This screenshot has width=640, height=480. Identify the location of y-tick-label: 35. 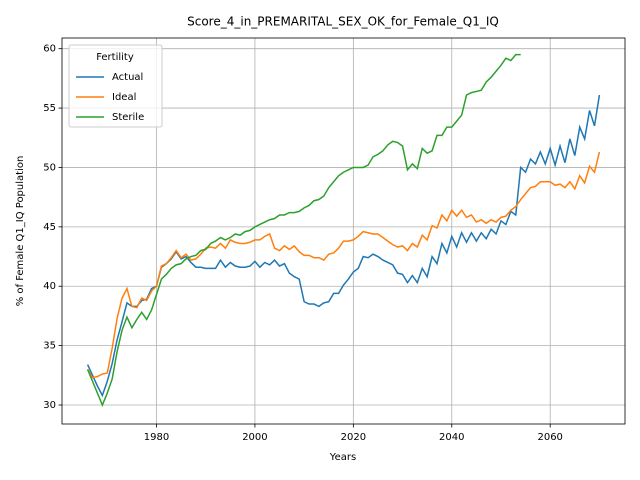
(49, 346).